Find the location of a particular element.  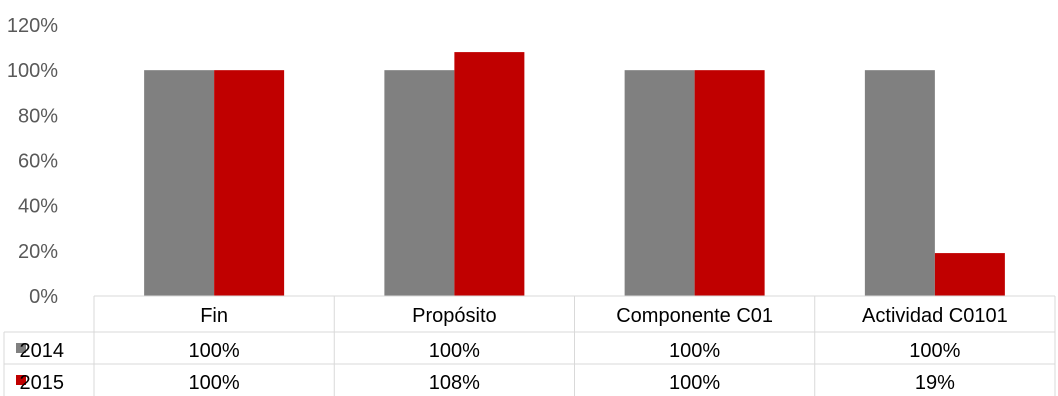

data-table-value: 19% is located at coordinates (935, 383).